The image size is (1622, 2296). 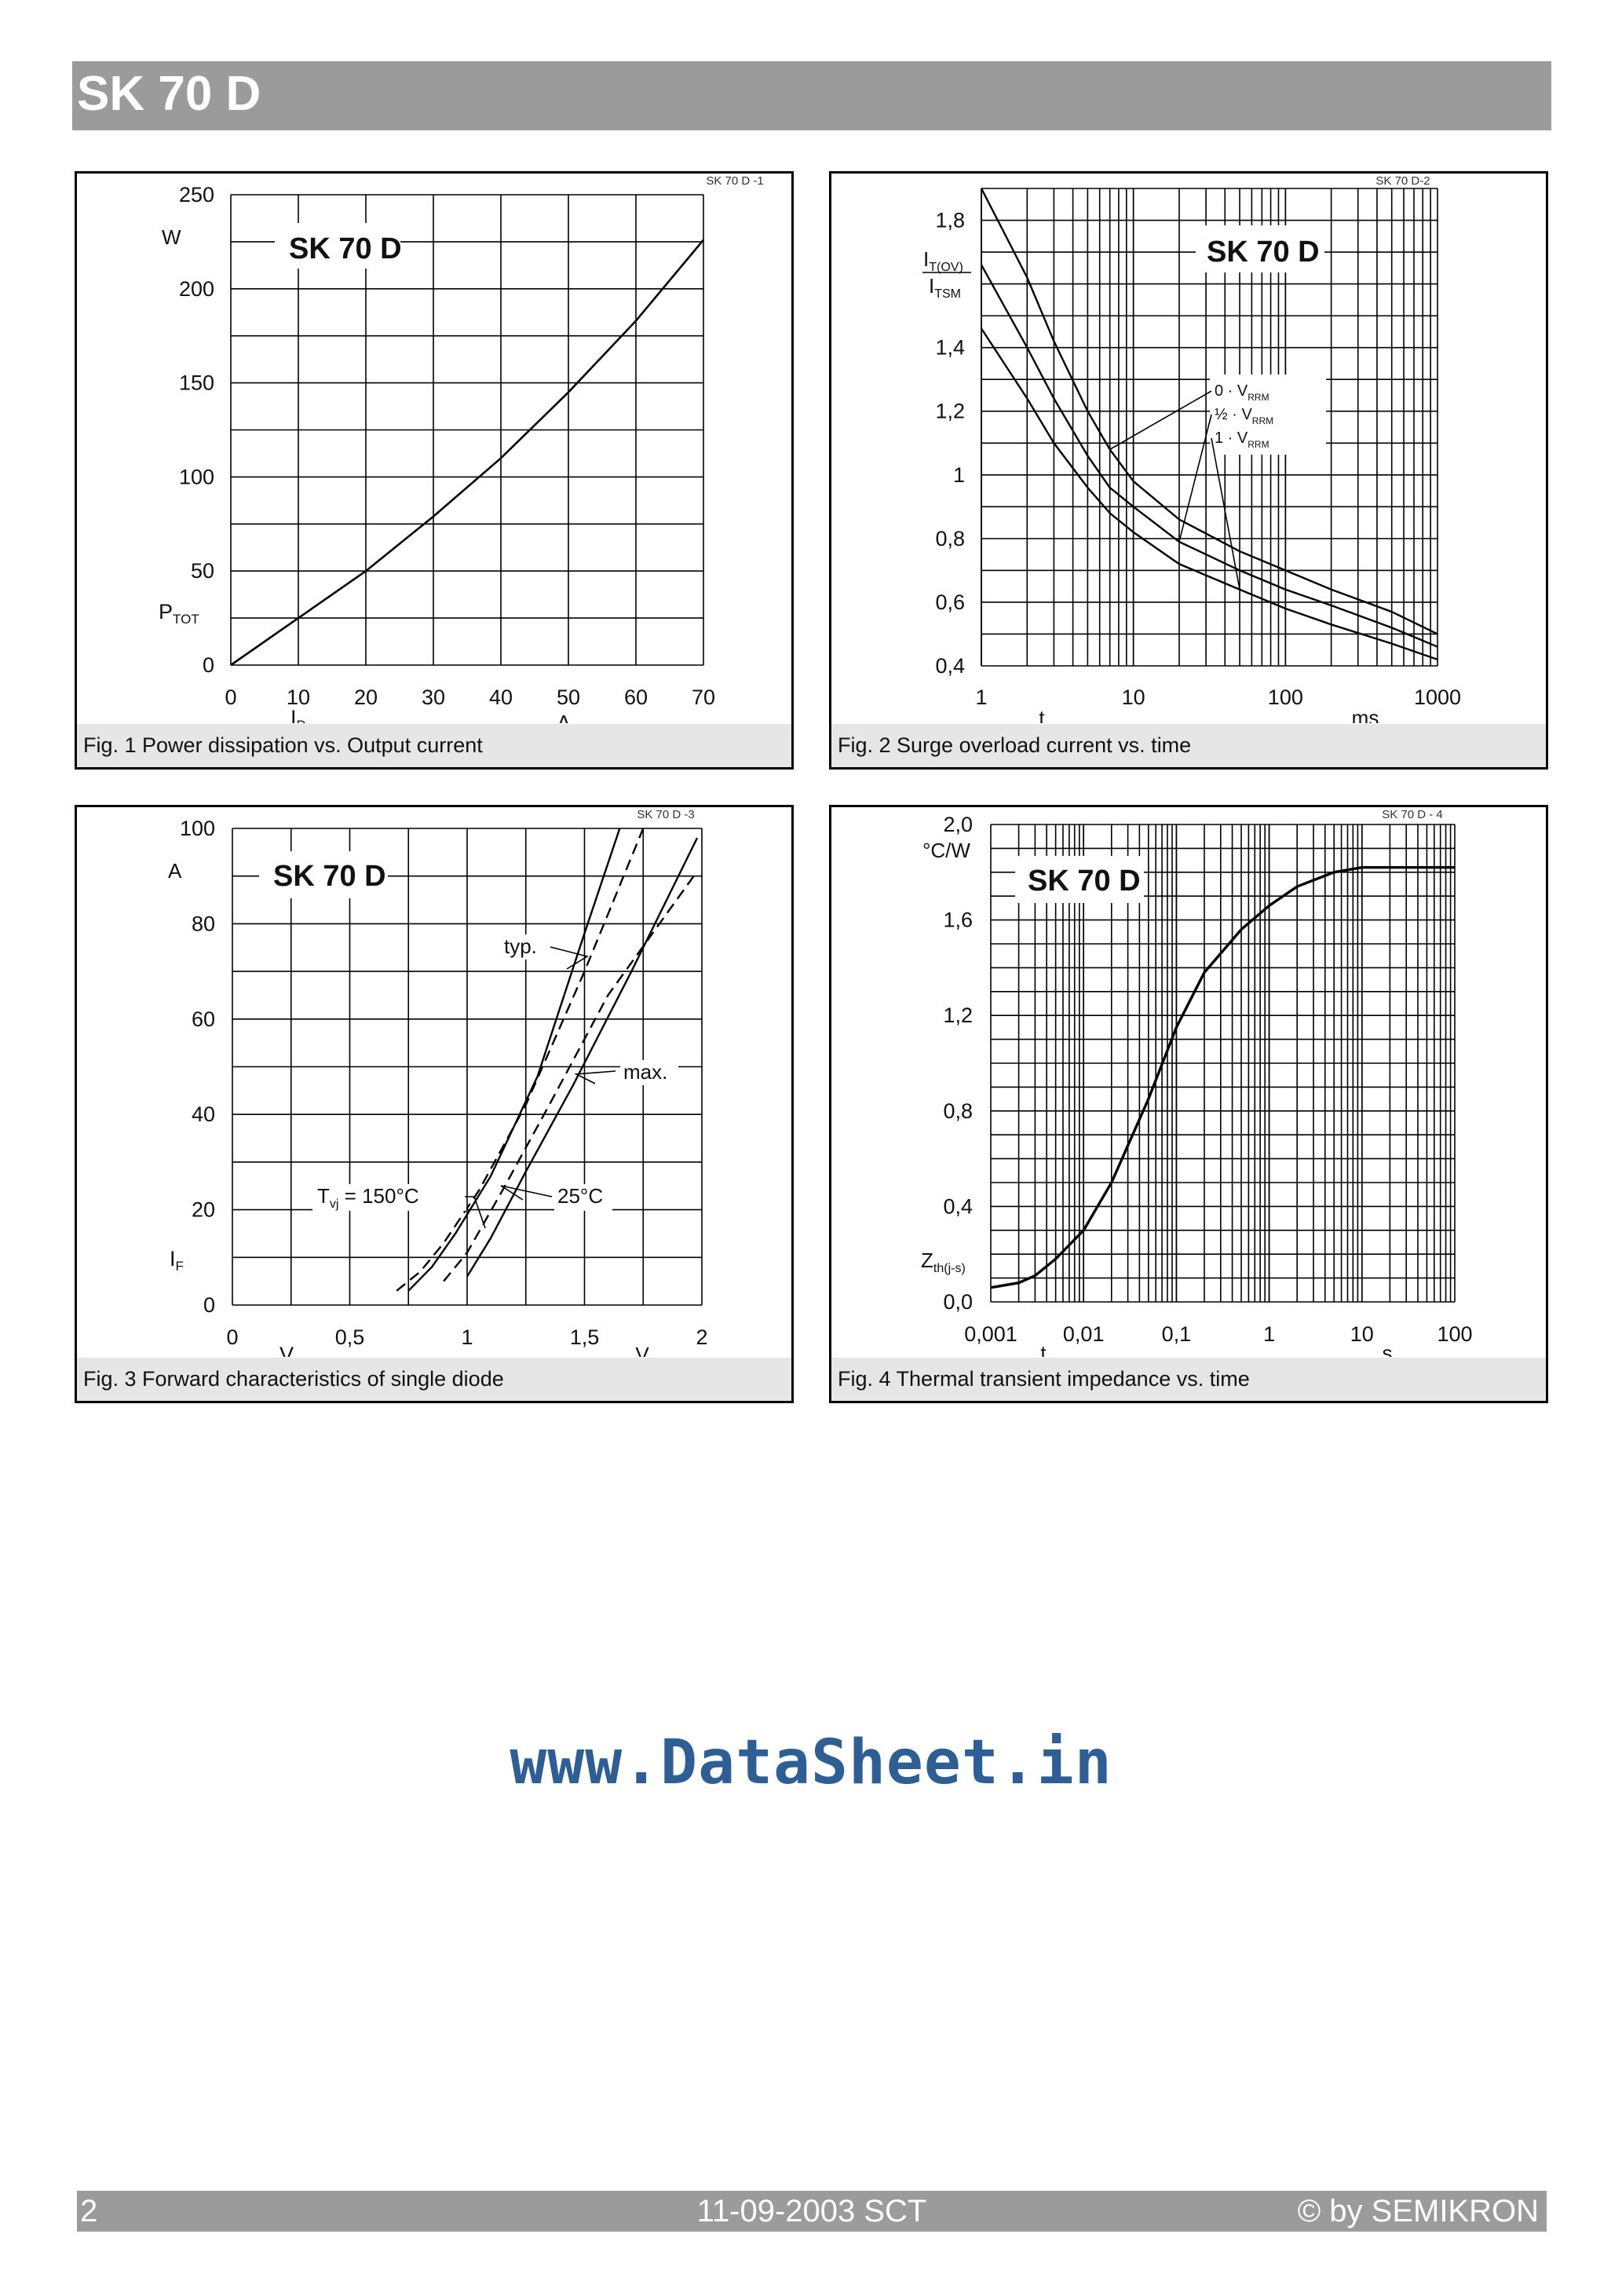 I want to click on fig2-y-symbol-denominator: ITSM, so click(x=945, y=288).